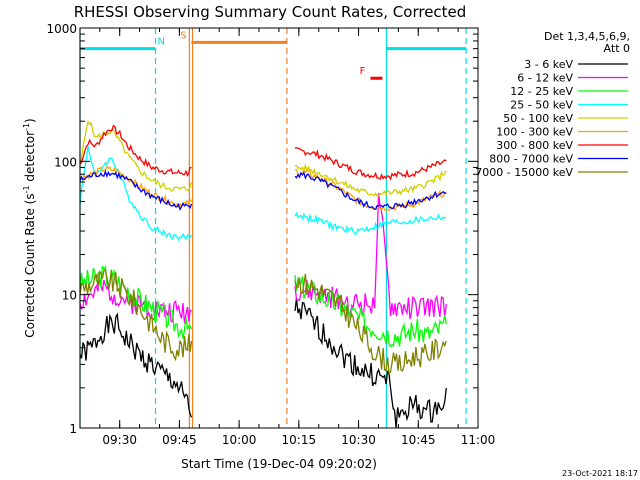  What do you see at coordinates (478, 440) in the screenshot?
I see `x-tick-label: 11:00` at bounding box center [478, 440].